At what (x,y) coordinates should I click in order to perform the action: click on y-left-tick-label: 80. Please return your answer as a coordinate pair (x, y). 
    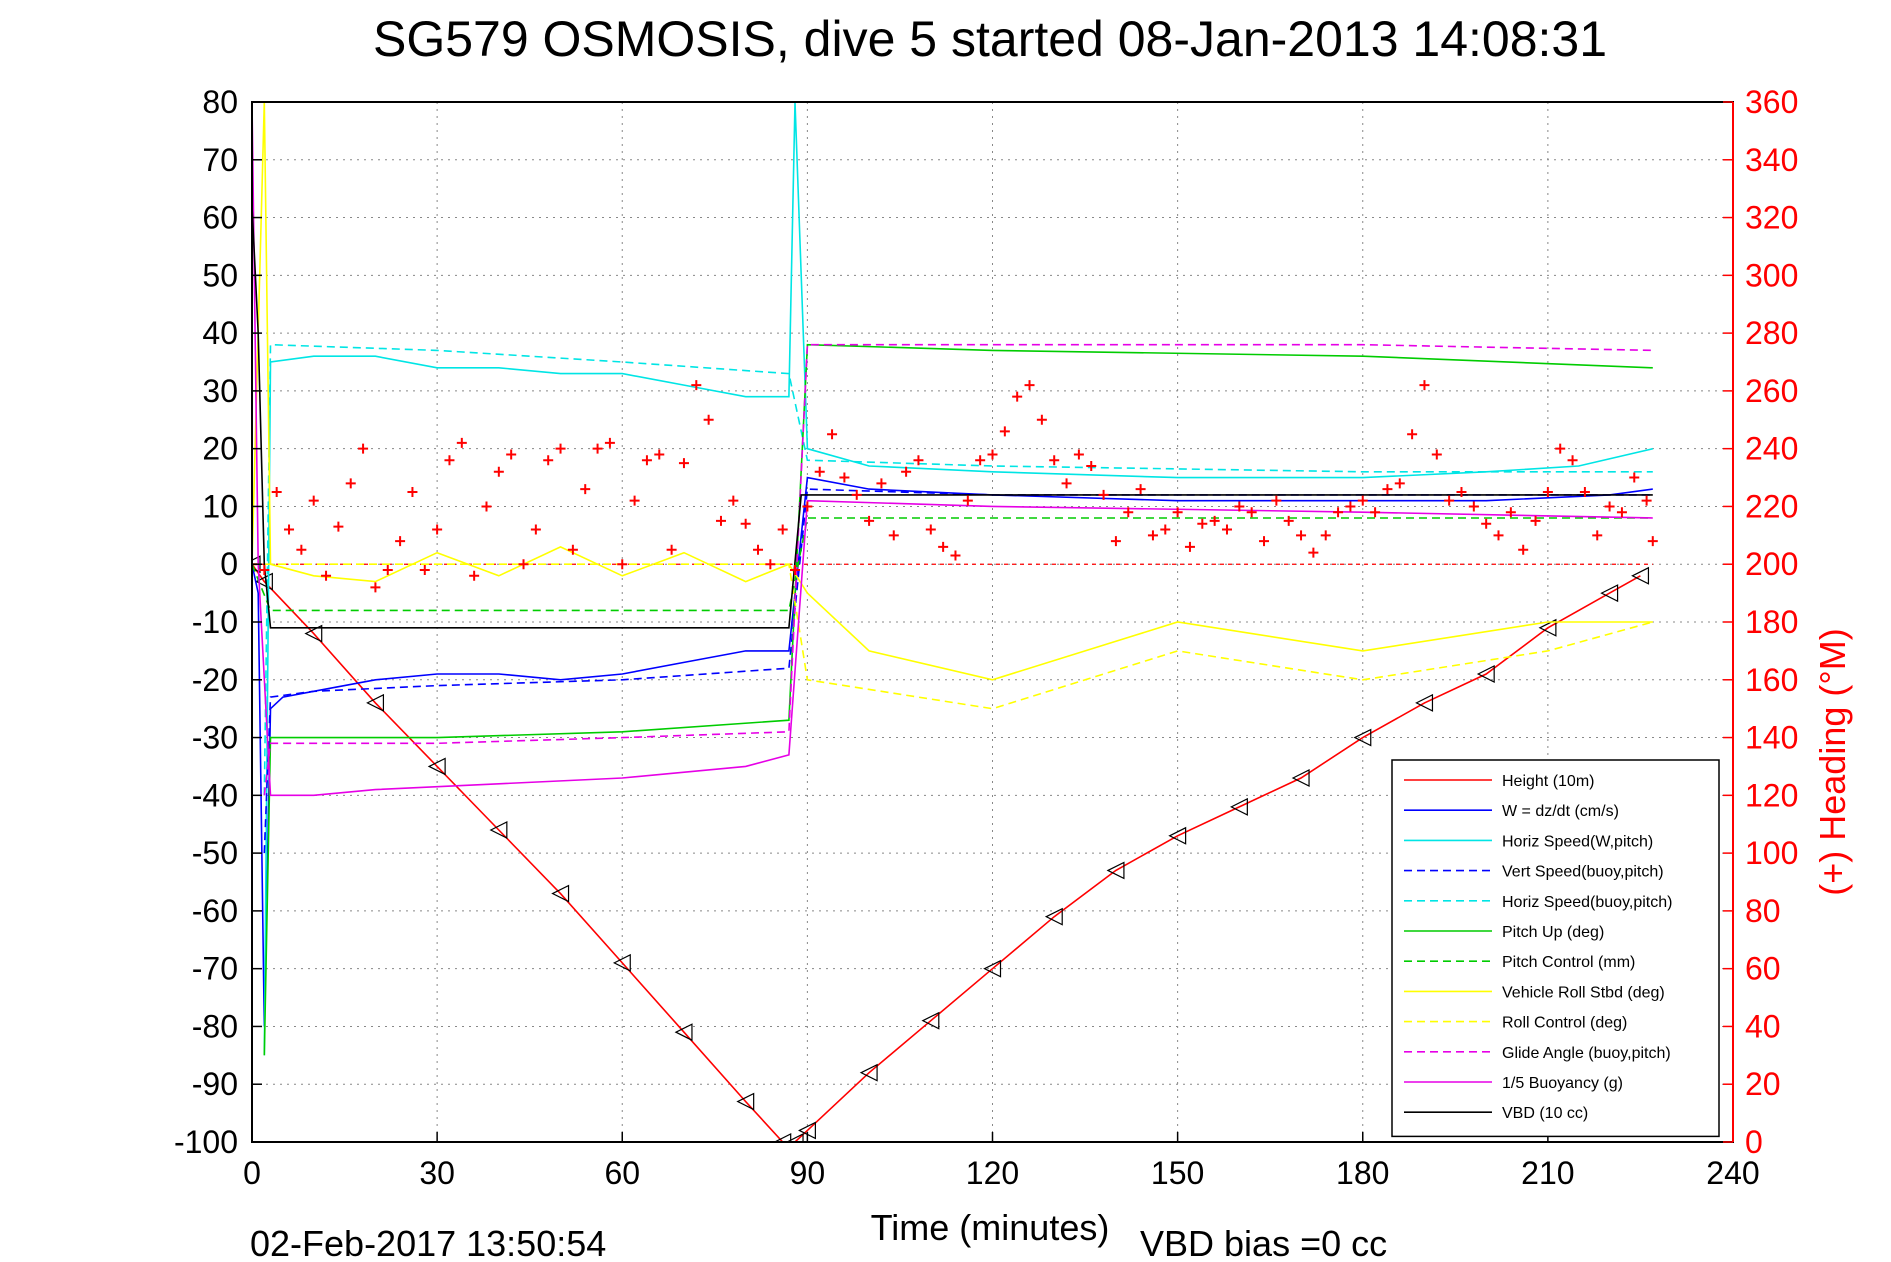
    Looking at the image, I should click on (220, 102).